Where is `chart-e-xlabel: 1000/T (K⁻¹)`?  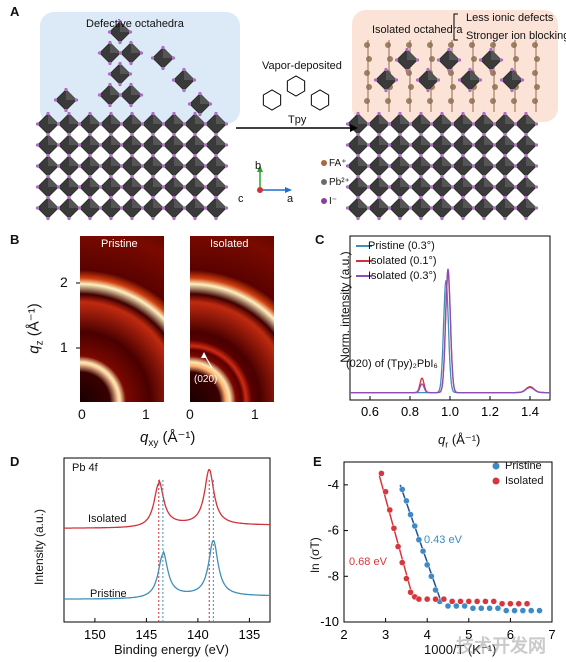 chart-e-xlabel: 1000/T (K⁻¹) is located at coordinates (460, 649).